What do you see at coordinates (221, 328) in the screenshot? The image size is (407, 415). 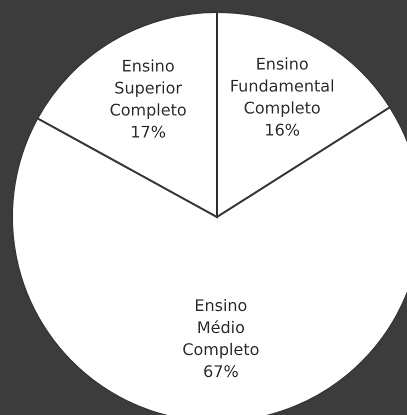 I see `slice-label: Ensino Médio Completo` at bounding box center [221, 328].